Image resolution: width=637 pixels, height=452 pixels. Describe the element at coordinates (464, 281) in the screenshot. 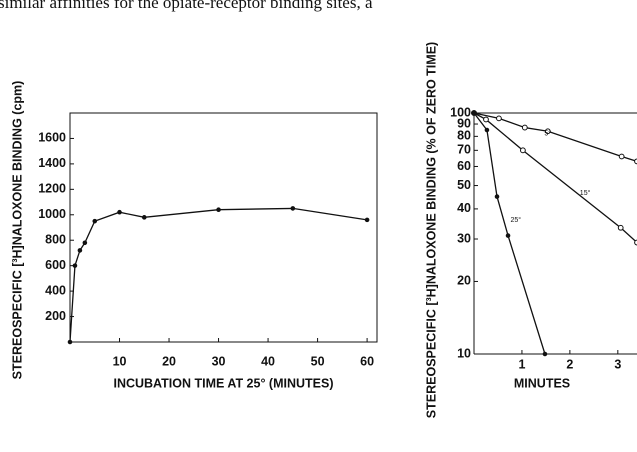

I see `y-tick-label: 20` at that location.